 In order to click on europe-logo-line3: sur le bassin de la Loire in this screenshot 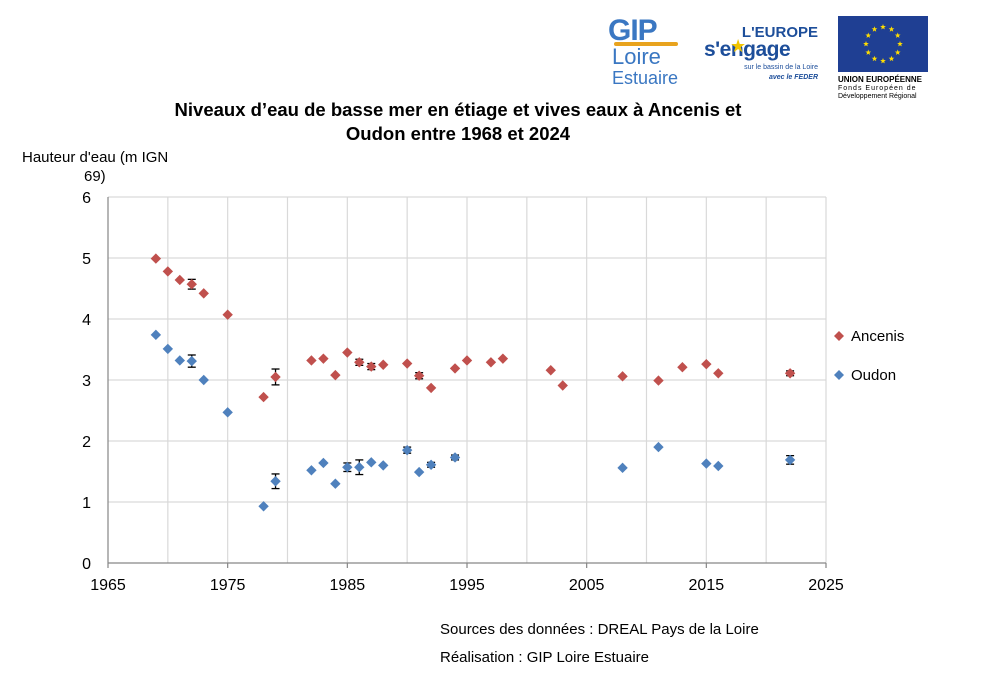, I will do `click(781, 67)`.